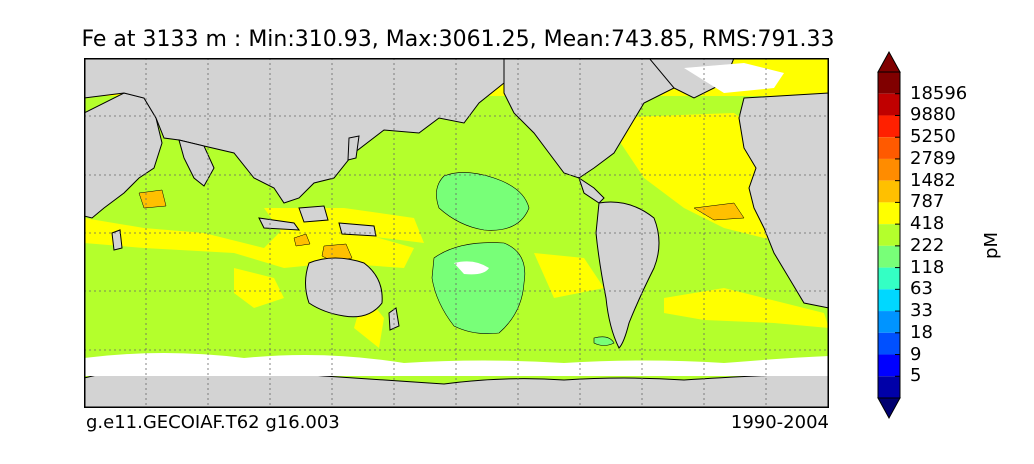 This screenshot has height=464, width=1034. I want to click on colorbar-tick-label: 418, so click(927, 224).